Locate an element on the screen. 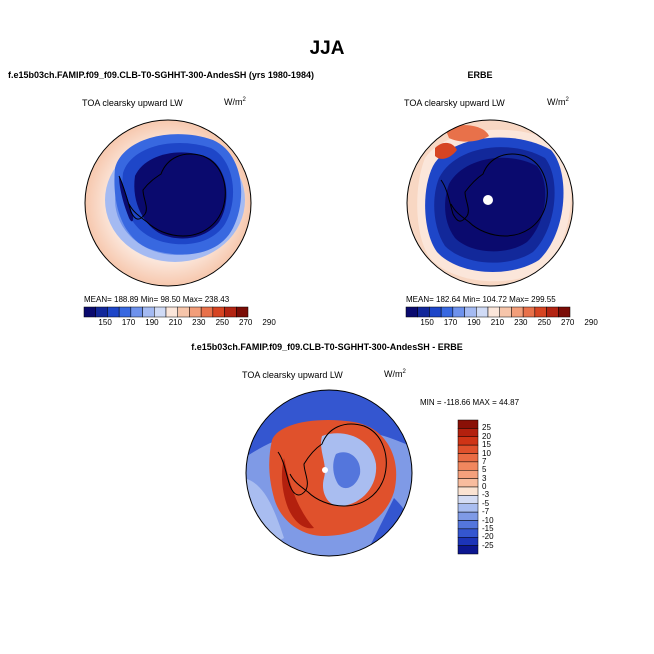  panel-1-colorbar-tick-label: 250 is located at coordinates (222, 322).